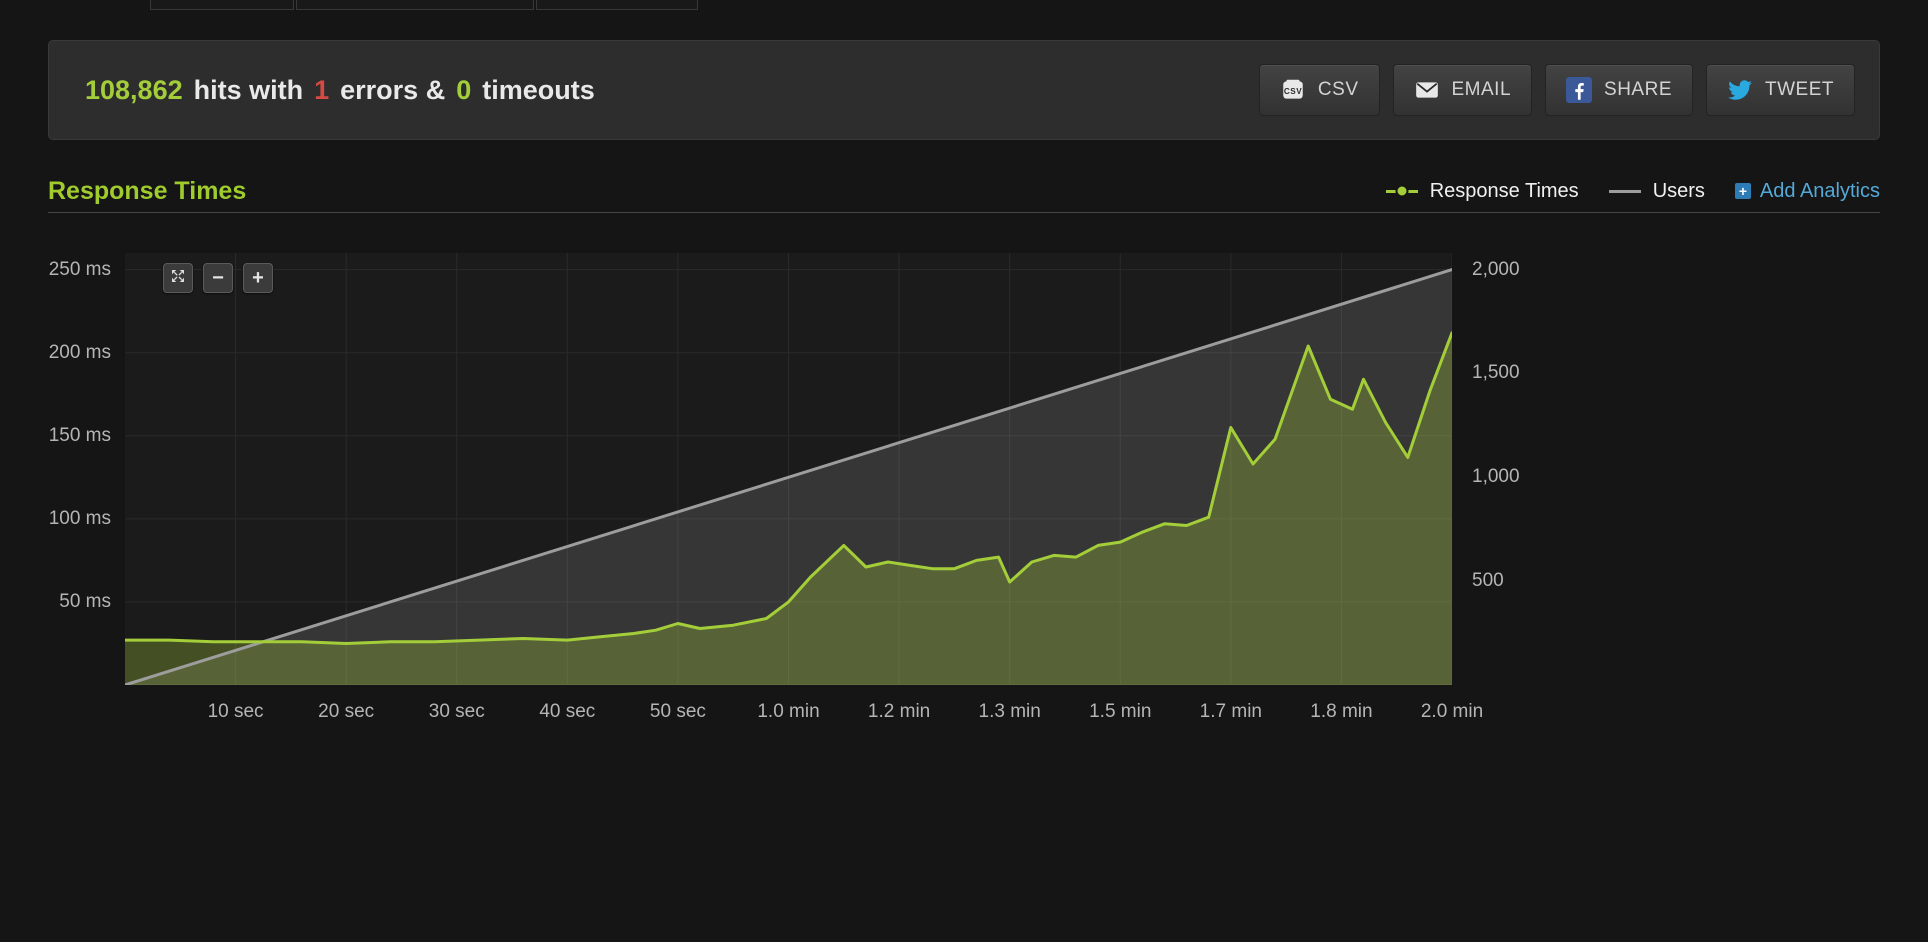 Image resolution: width=1928 pixels, height=942 pixels. What do you see at coordinates (1740, 90) in the screenshot?
I see `twitter-icon` at bounding box center [1740, 90].